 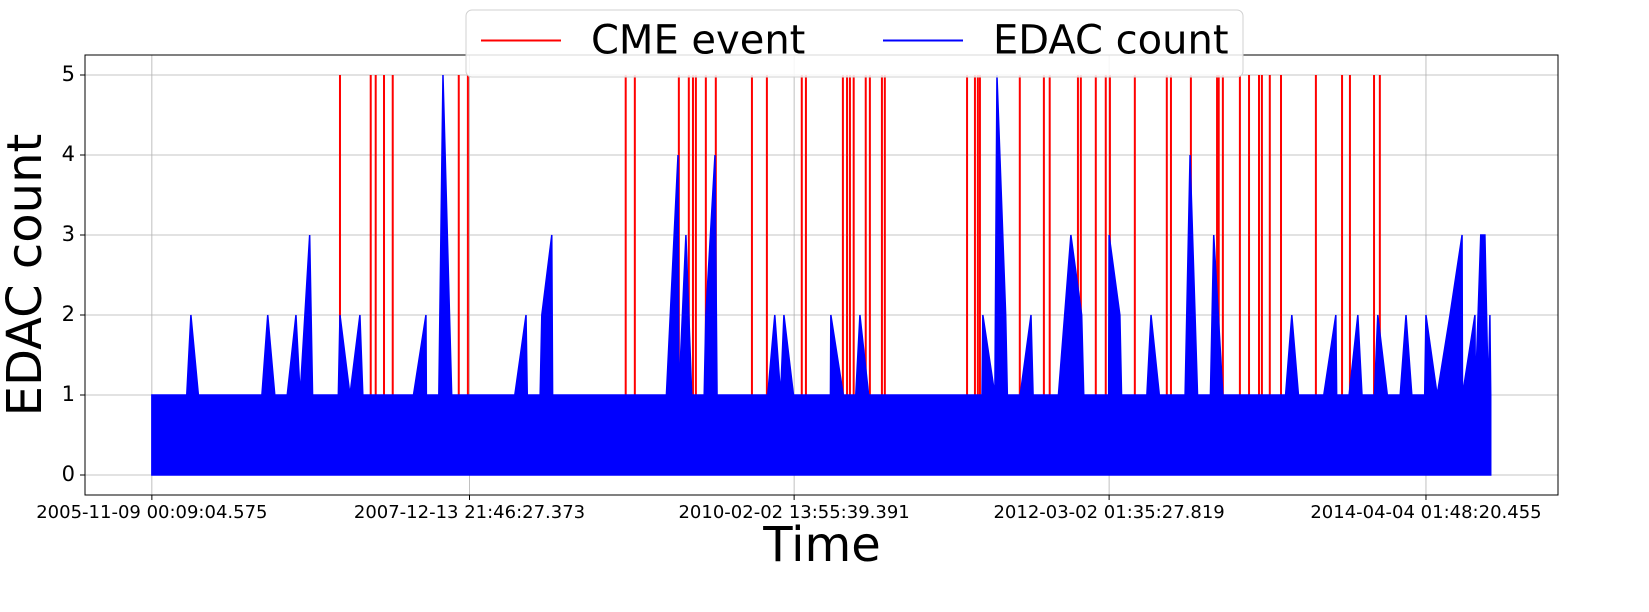 I want to click on y-tick-label: 0, so click(x=68, y=474).